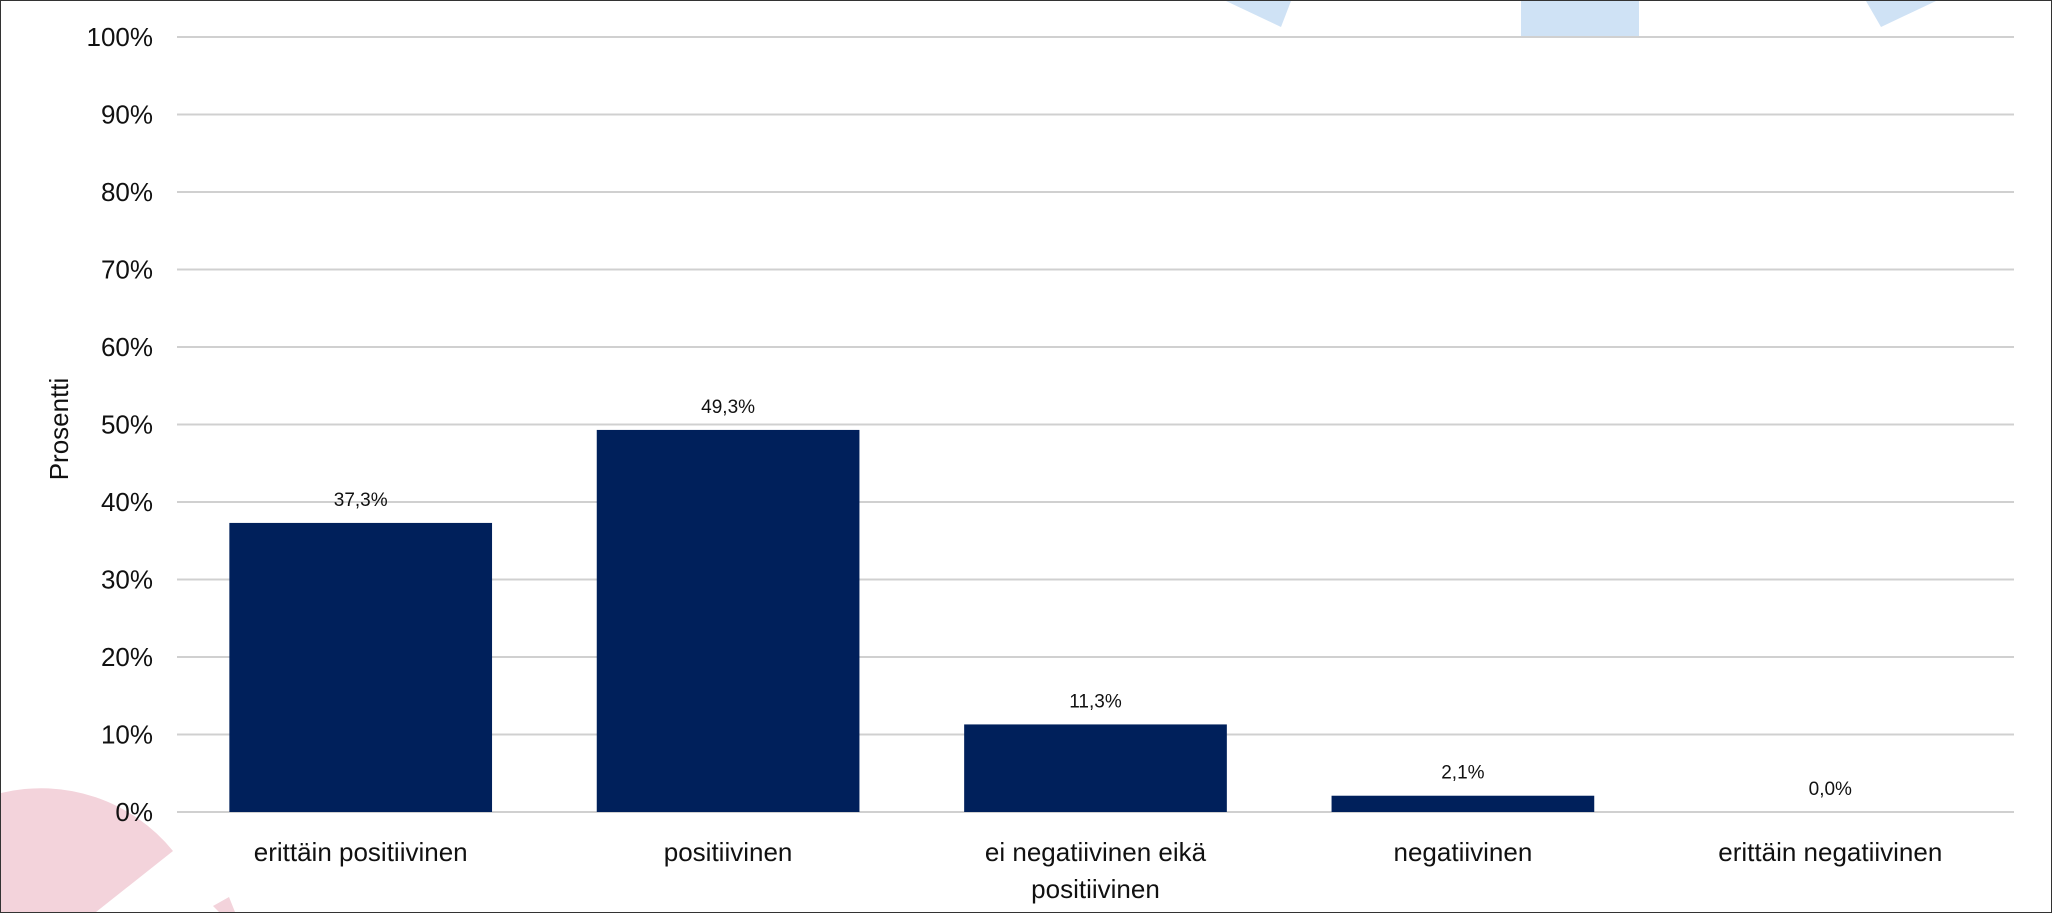 This screenshot has width=2052, height=913. I want to click on y-tick-label: 10%, so click(127, 735).